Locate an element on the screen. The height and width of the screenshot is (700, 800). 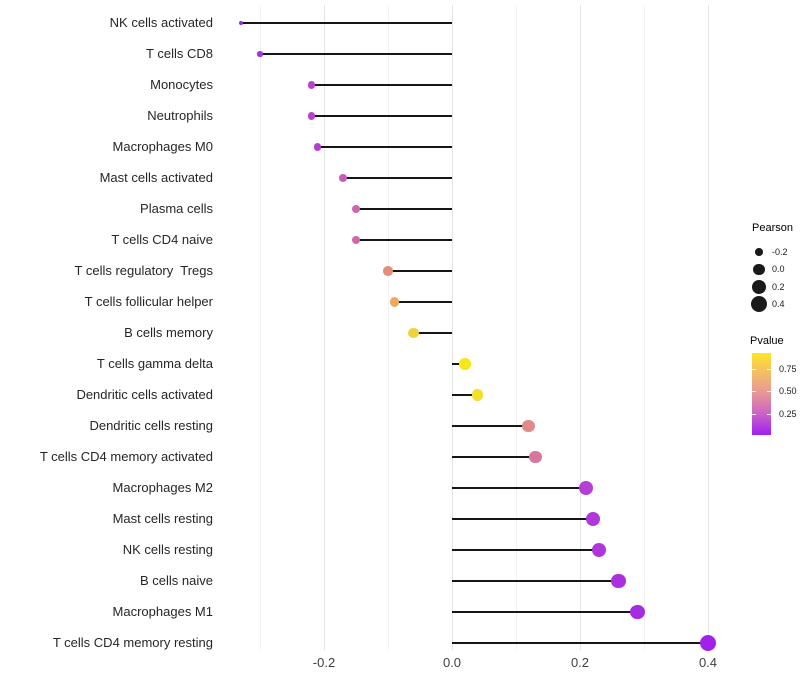
category-label: Dendritic cells activated is located at coordinates (144, 394).